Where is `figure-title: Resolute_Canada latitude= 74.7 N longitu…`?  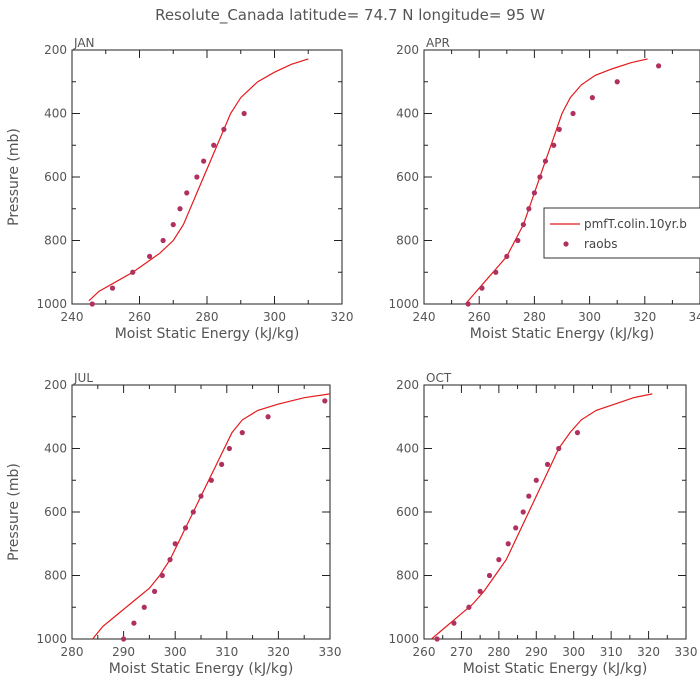 figure-title: Resolute_Canada latitude= 74.7 N longitu… is located at coordinates (350, 15).